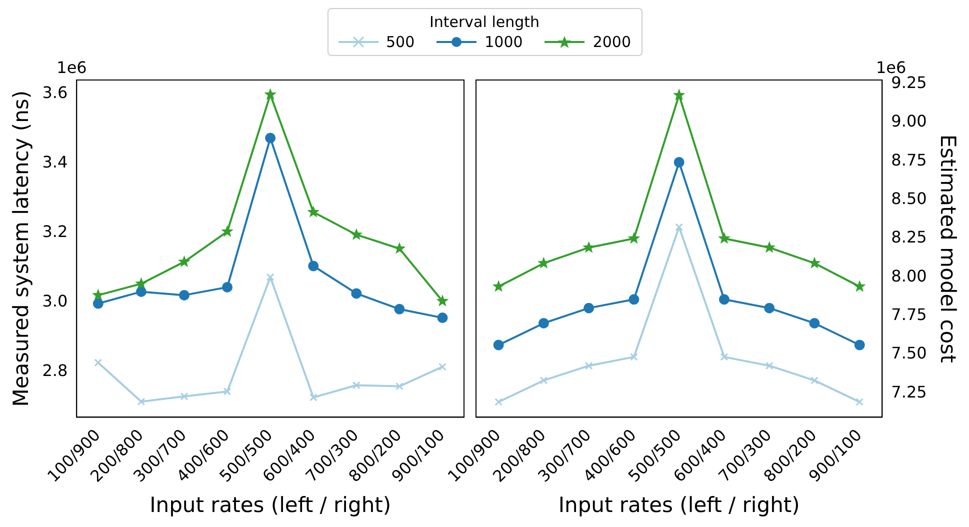  Describe the element at coordinates (400, 42) in the screenshot. I see `legend-label: 500` at that location.